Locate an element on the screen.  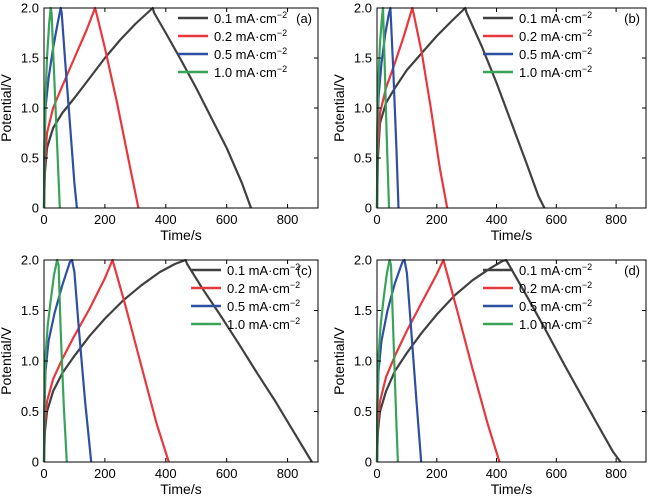
panel-label: (d) is located at coordinates (632, 270).